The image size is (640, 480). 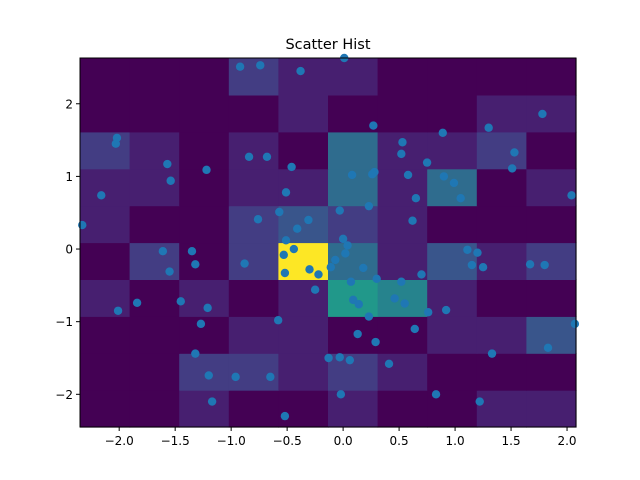 I want to click on x-tick-label: 1.5, so click(x=511, y=441).